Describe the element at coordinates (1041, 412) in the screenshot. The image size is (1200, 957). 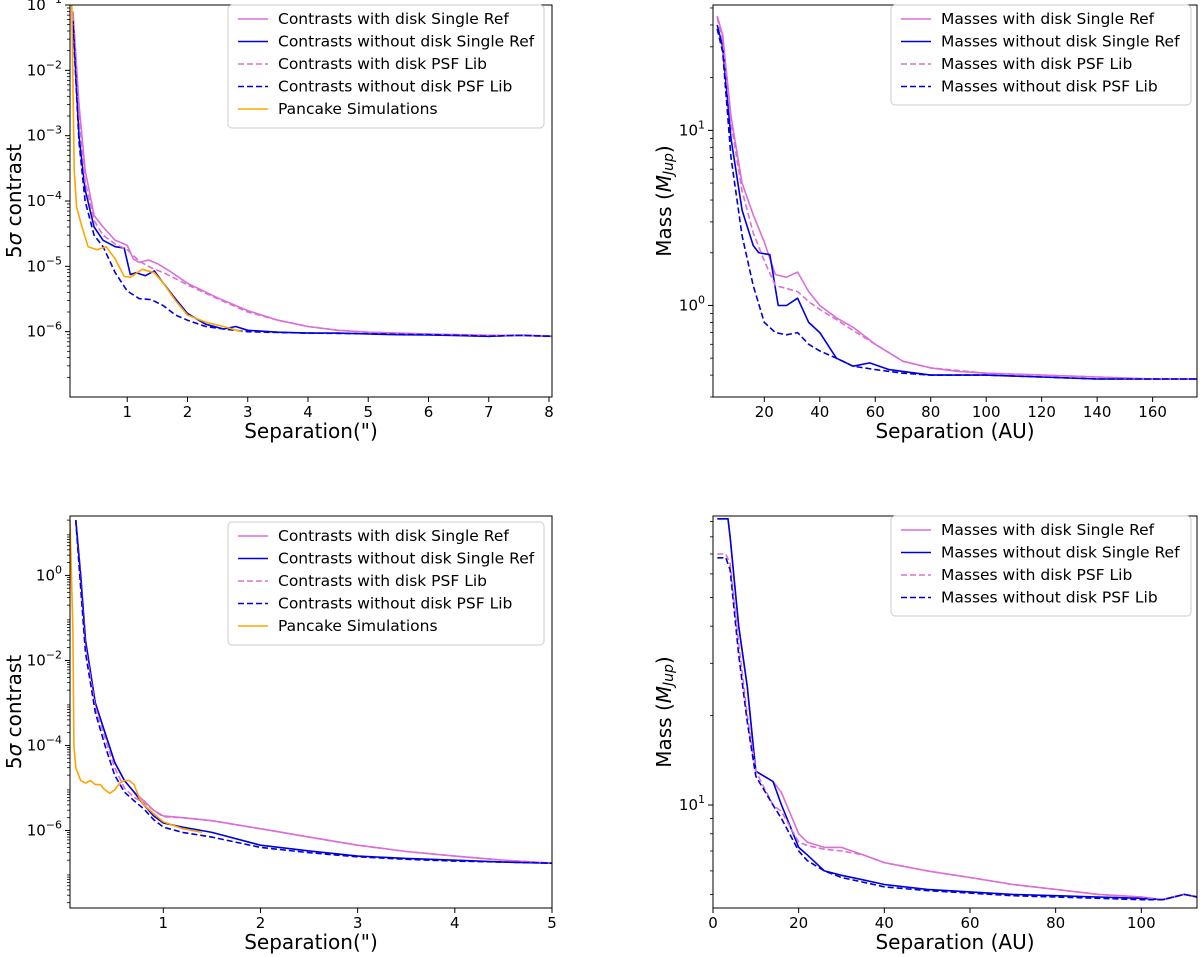
I see `x-tick-label: 120` at that location.